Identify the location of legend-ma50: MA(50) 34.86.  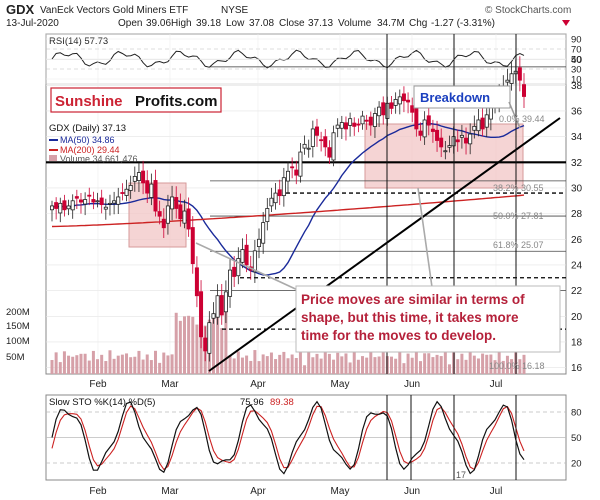
(87, 140).